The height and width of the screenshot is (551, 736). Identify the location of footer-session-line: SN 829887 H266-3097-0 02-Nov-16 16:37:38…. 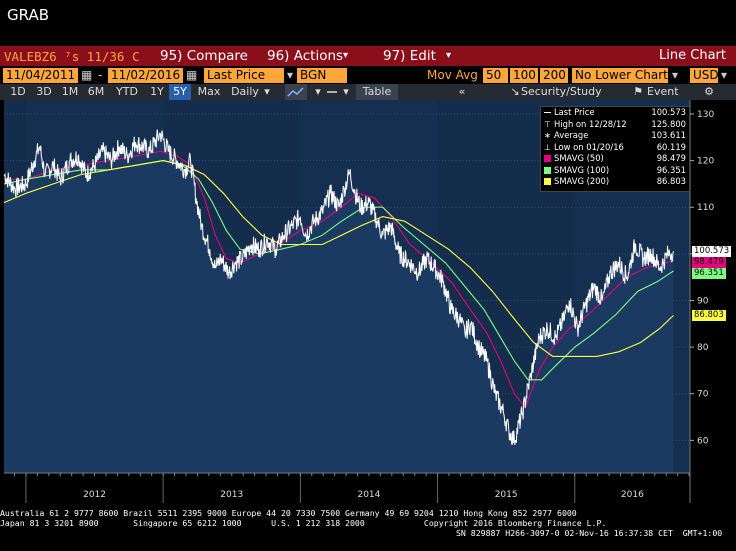
(589, 533).